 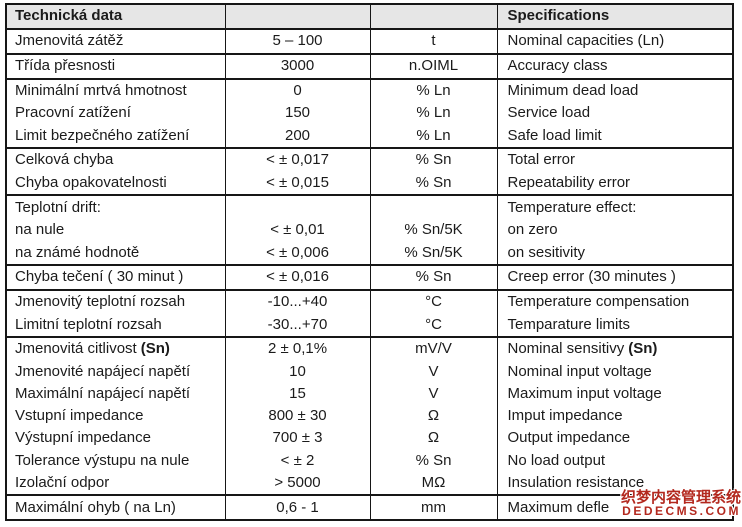 What do you see at coordinates (297, 17) in the screenshot?
I see `header-value` at bounding box center [297, 17].